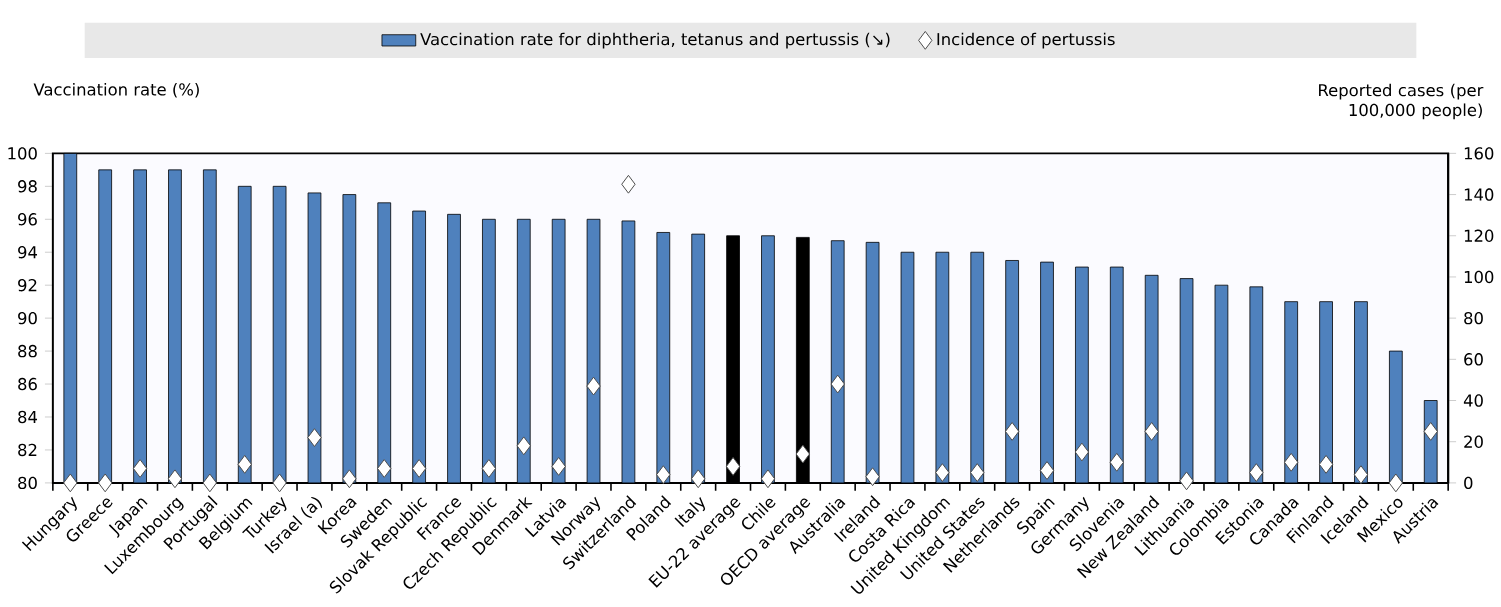 Image resolution: width=1501 pixels, height=607 pixels. What do you see at coordinates (655, 40) in the screenshot?
I see `legend-label: Vaccination rate for diphtheria, tetanus and pertussis (↘)` at bounding box center [655, 40].